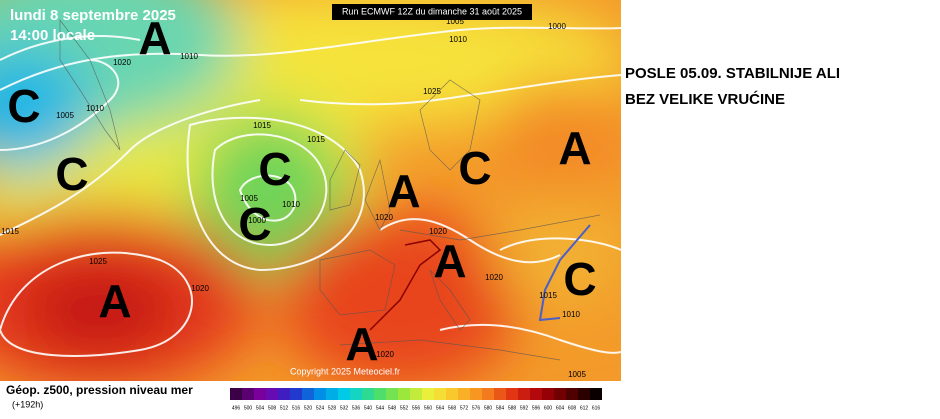 This screenshot has width=940, height=419. I want to click on scale-label: 548, so click(392, 408).